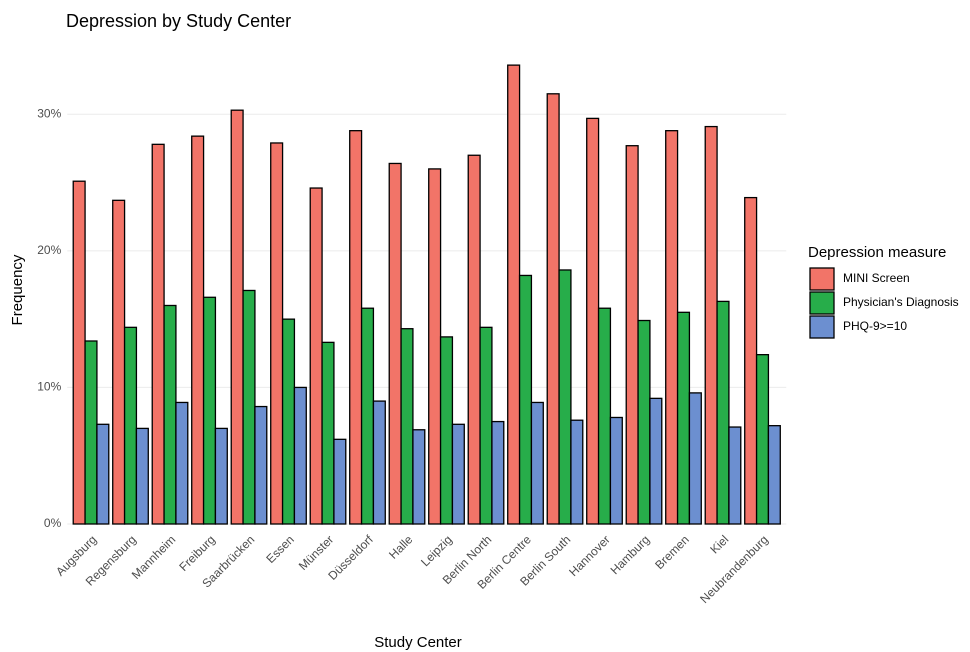 The width and height of the screenshot is (970, 652). I want to click on x-tick-label: Leipzig, so click(436, 550).